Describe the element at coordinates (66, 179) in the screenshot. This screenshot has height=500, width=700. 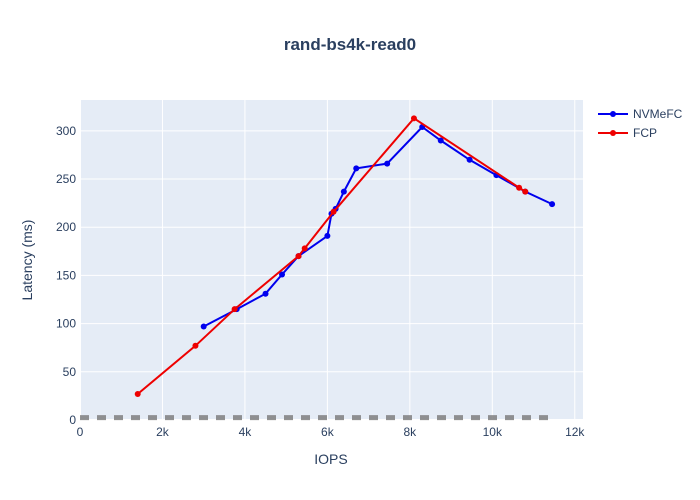
I see `y-tick-label: 250` at that location.